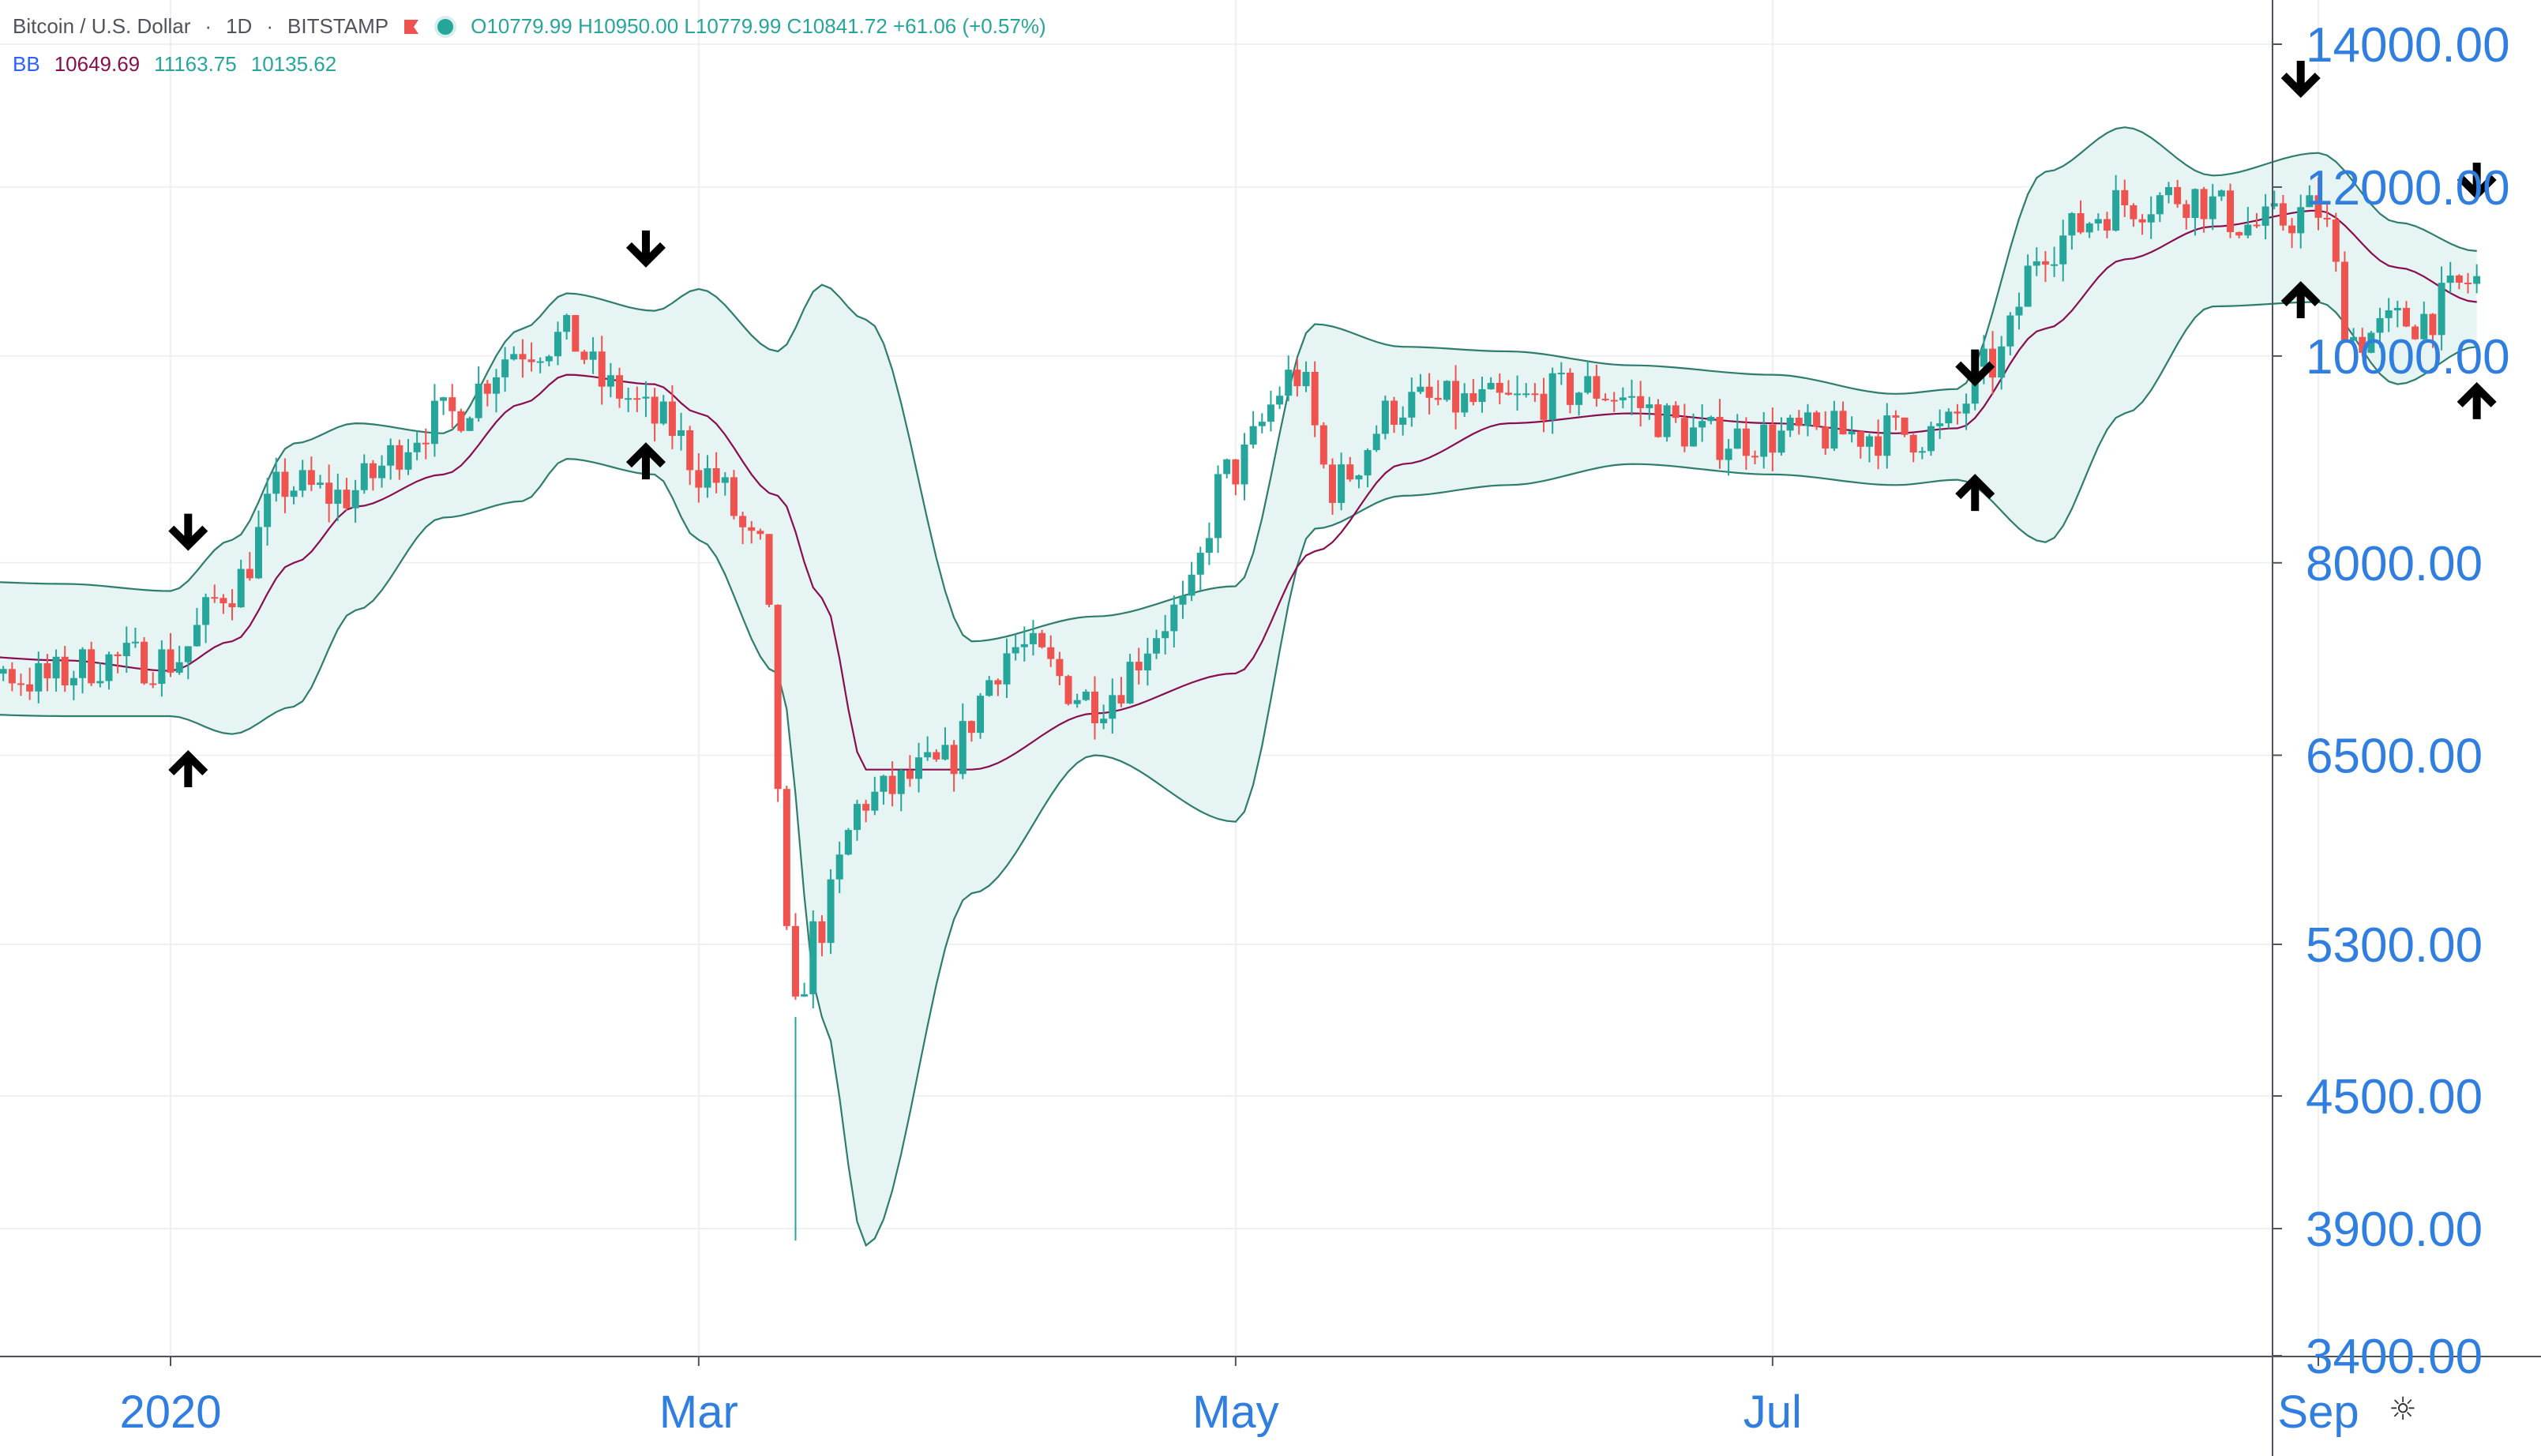 The height and width of the screenshot is (1456, 2541). Describe the element at coordinates (239, 26) in the screenshot. I see `interval-label: 1D` at that location.